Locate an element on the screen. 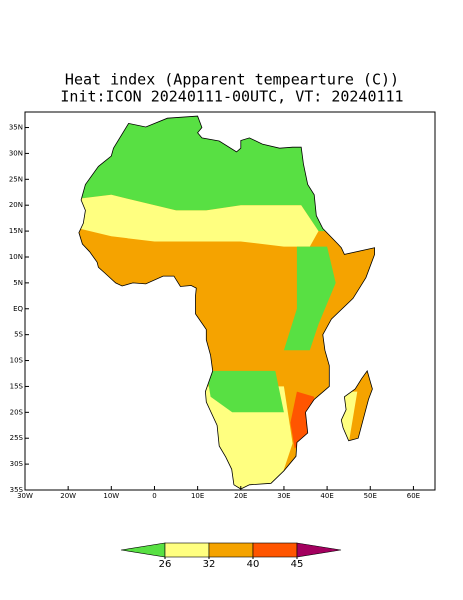 The width and height of the screenshot is (463, 600). y-tick-label: 15N is located at coordinates (16, 231).